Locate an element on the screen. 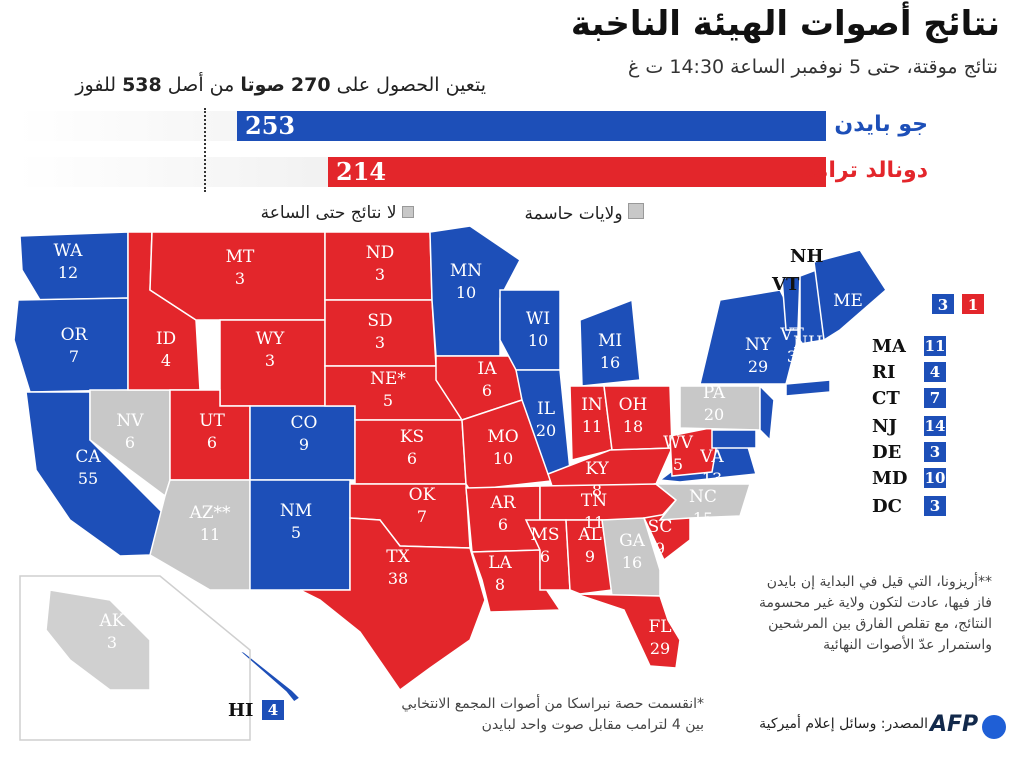  state-ev-ms: 6 is located at coordinates (545, 556).